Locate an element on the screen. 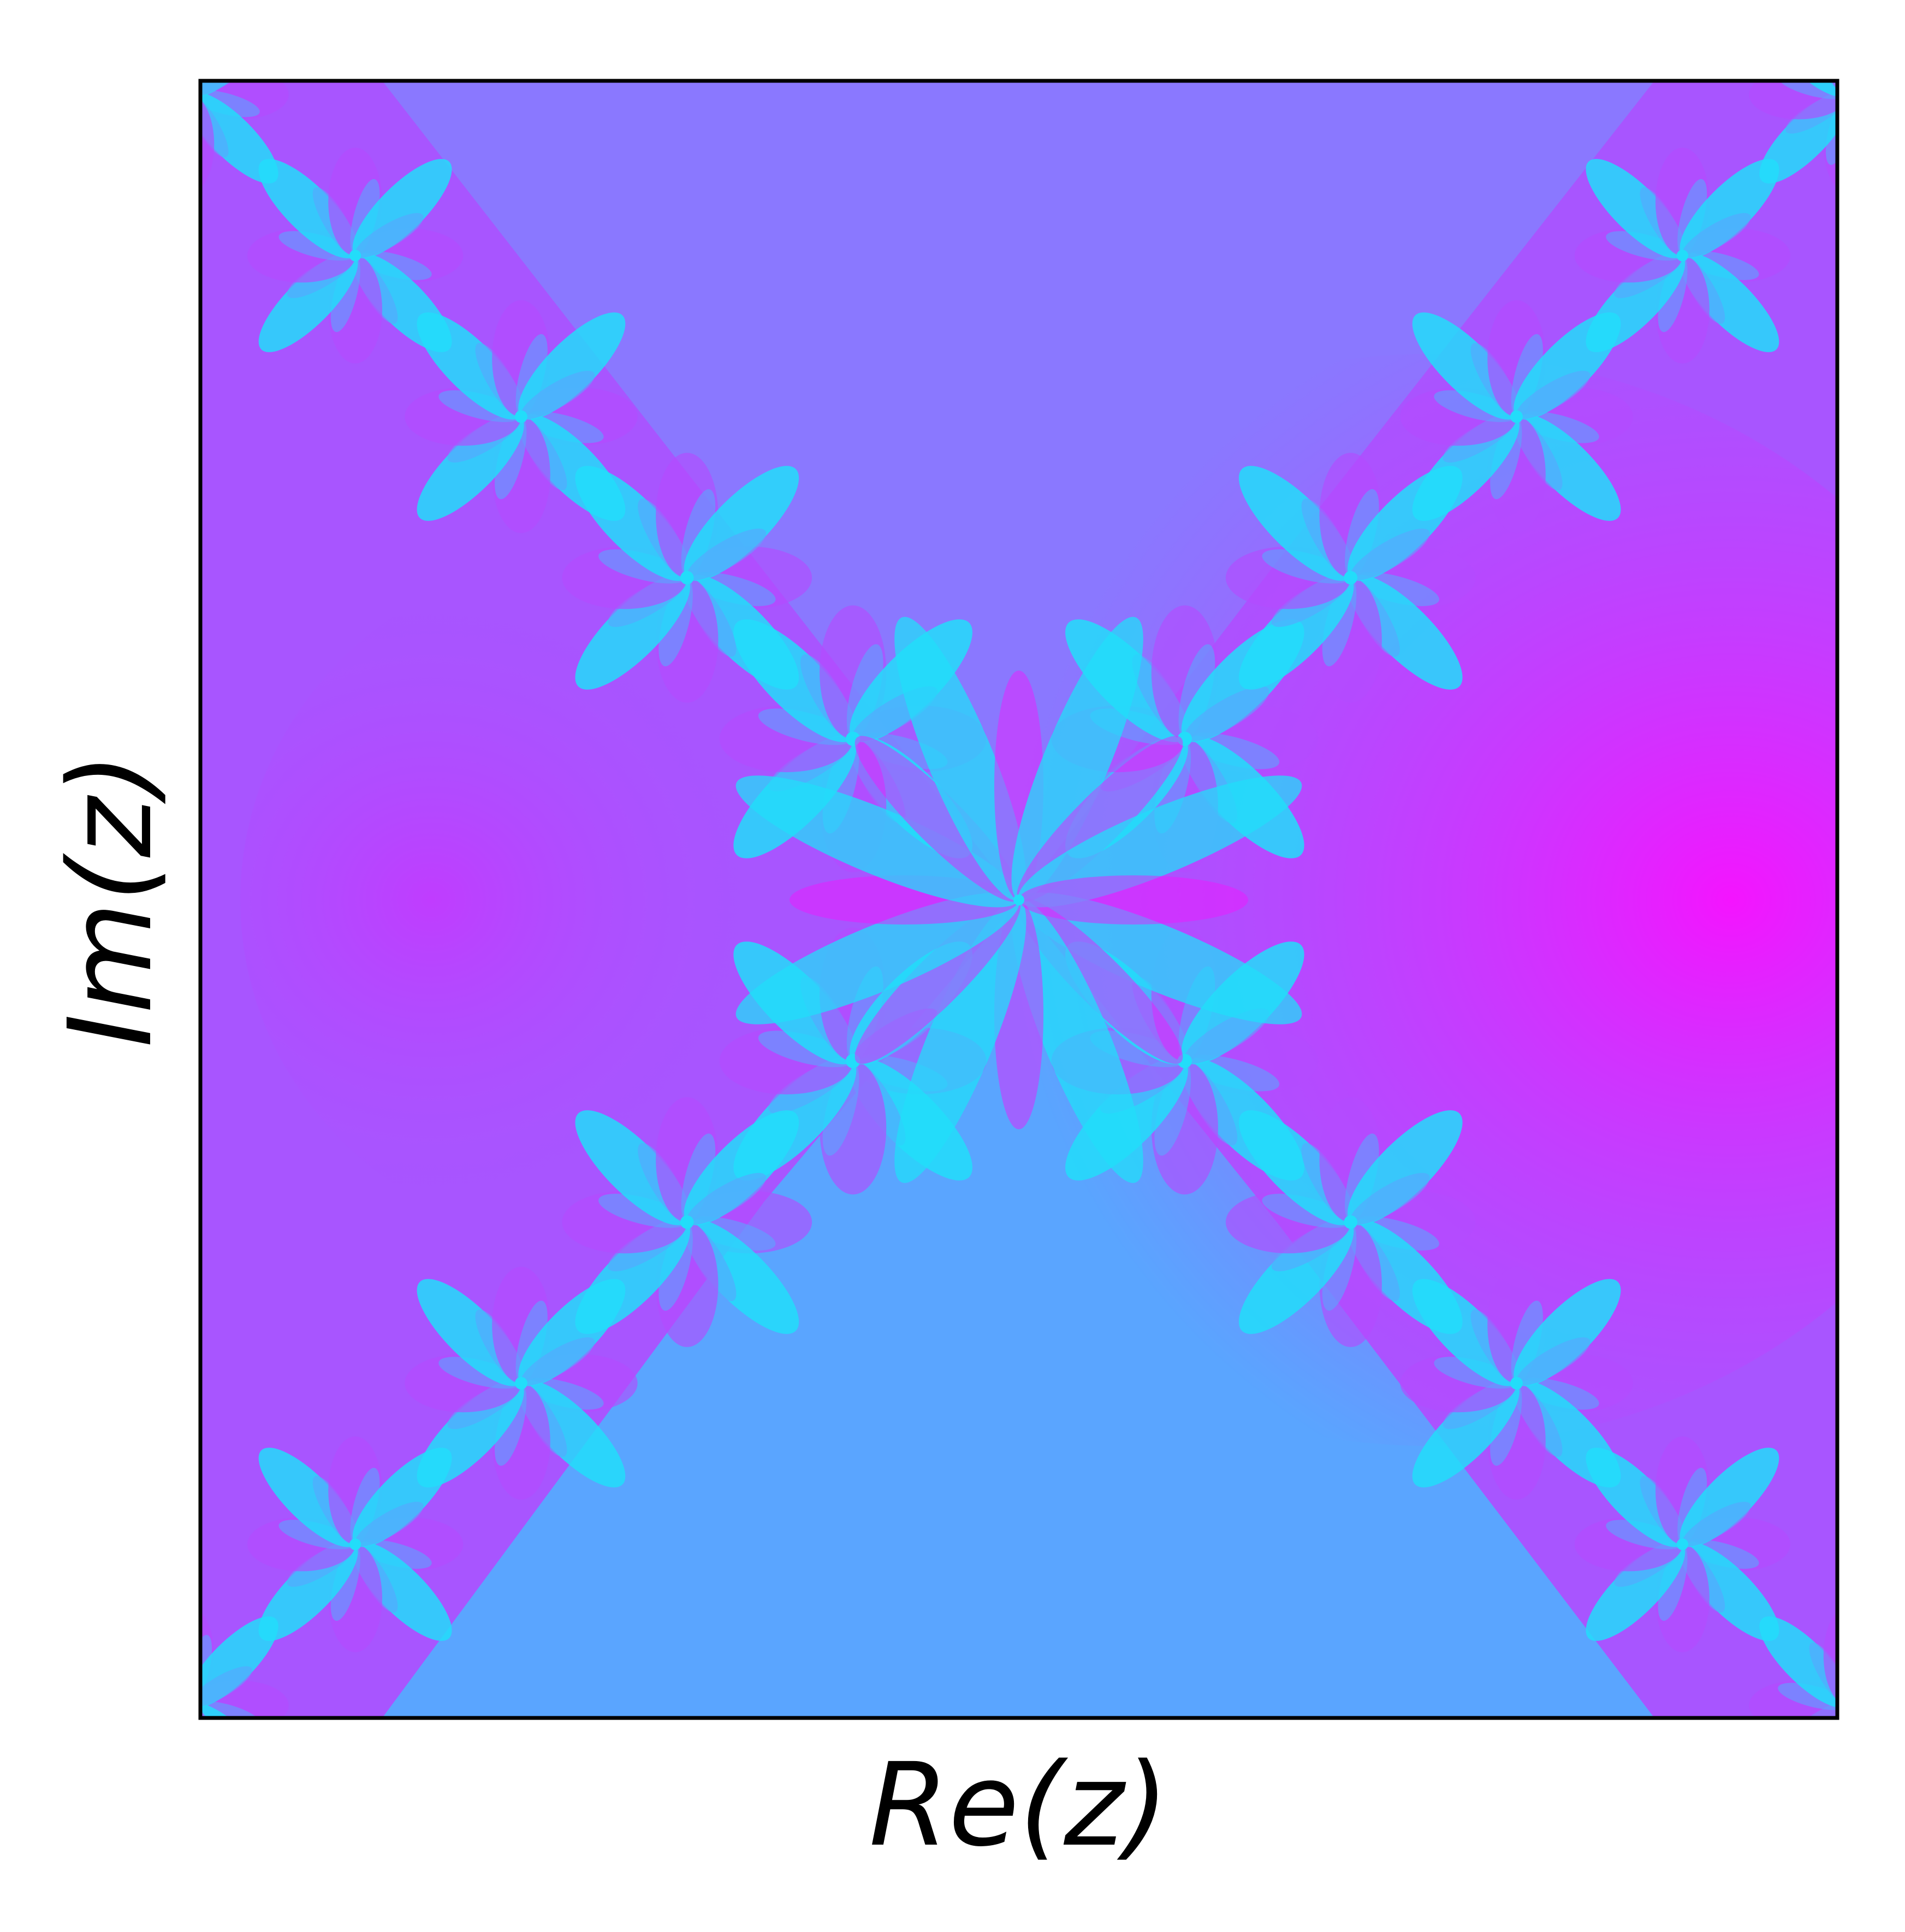 The image size is (1905, 1932). fractal-cluster-1-2-center is located at coordinates (1351, 578).